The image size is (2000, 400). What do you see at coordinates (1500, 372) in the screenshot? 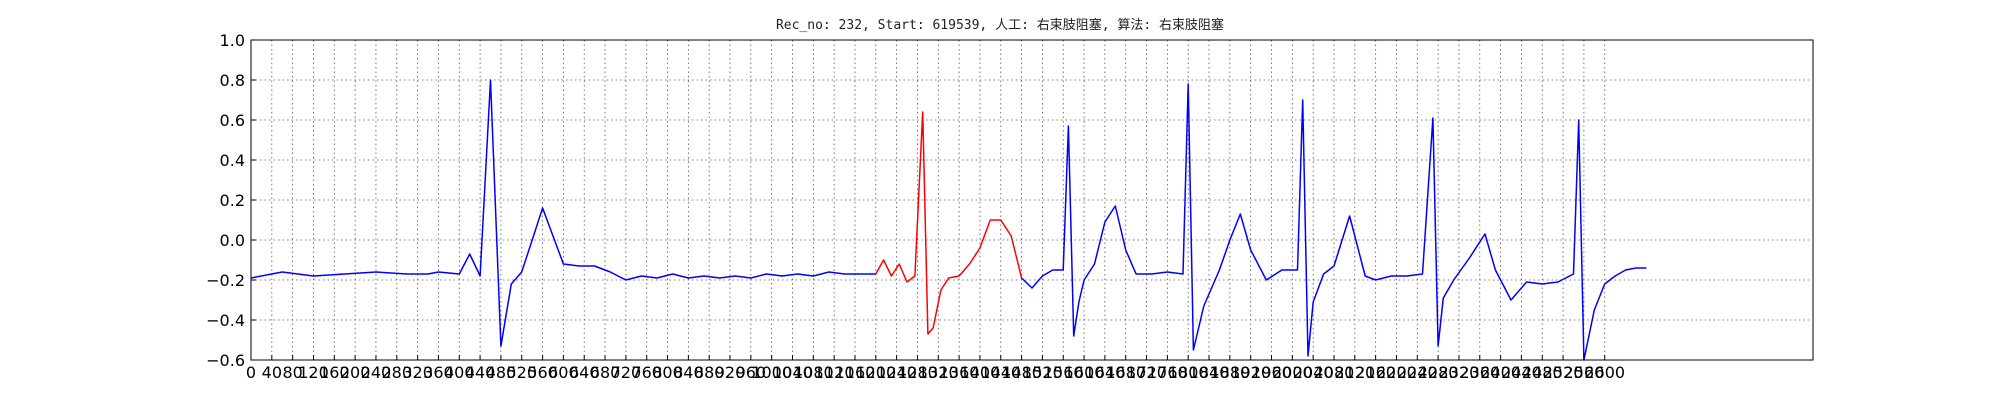
I see `x-tick-label: 2400` at bounding box center [1500, 372].